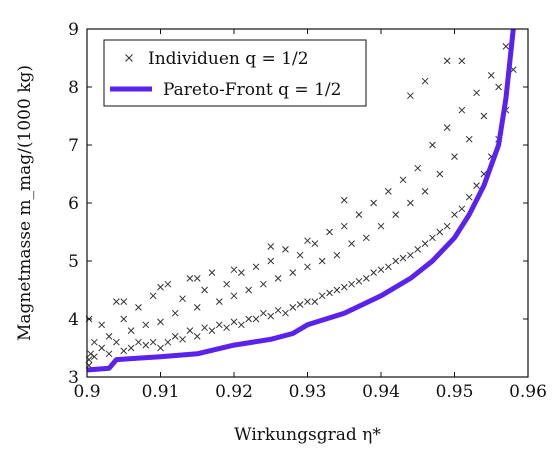 The height and width of the screenshot is (450, 560). I want to click on y-tick-label: 3, so click(73, 378).